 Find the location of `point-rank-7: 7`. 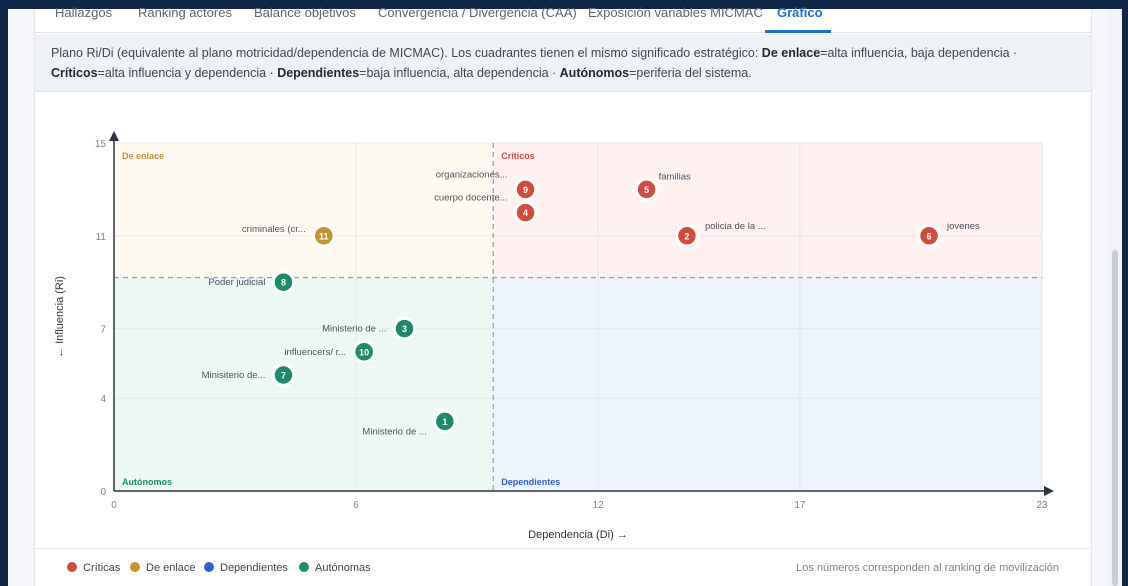

point-rank-7: 7 is located at coordinates (283, 376).